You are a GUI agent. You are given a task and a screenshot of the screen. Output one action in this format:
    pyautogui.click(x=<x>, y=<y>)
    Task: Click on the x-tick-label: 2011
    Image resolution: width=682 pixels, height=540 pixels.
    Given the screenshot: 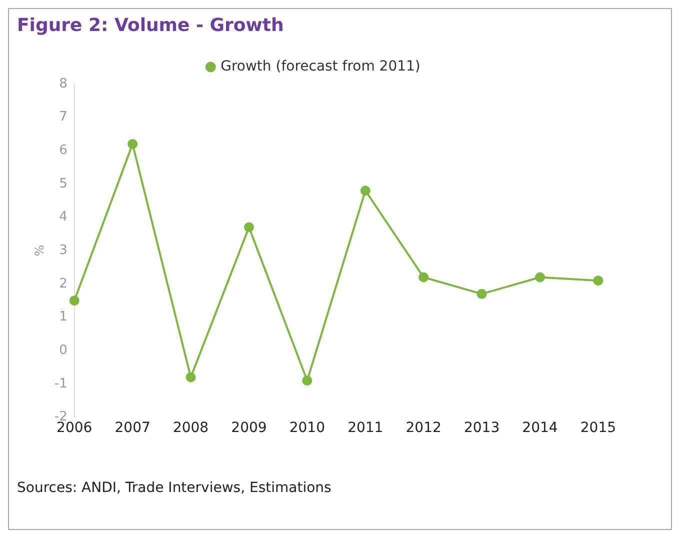 What is the action you would take?
    pyautogui.click(x=366, y=428)
    